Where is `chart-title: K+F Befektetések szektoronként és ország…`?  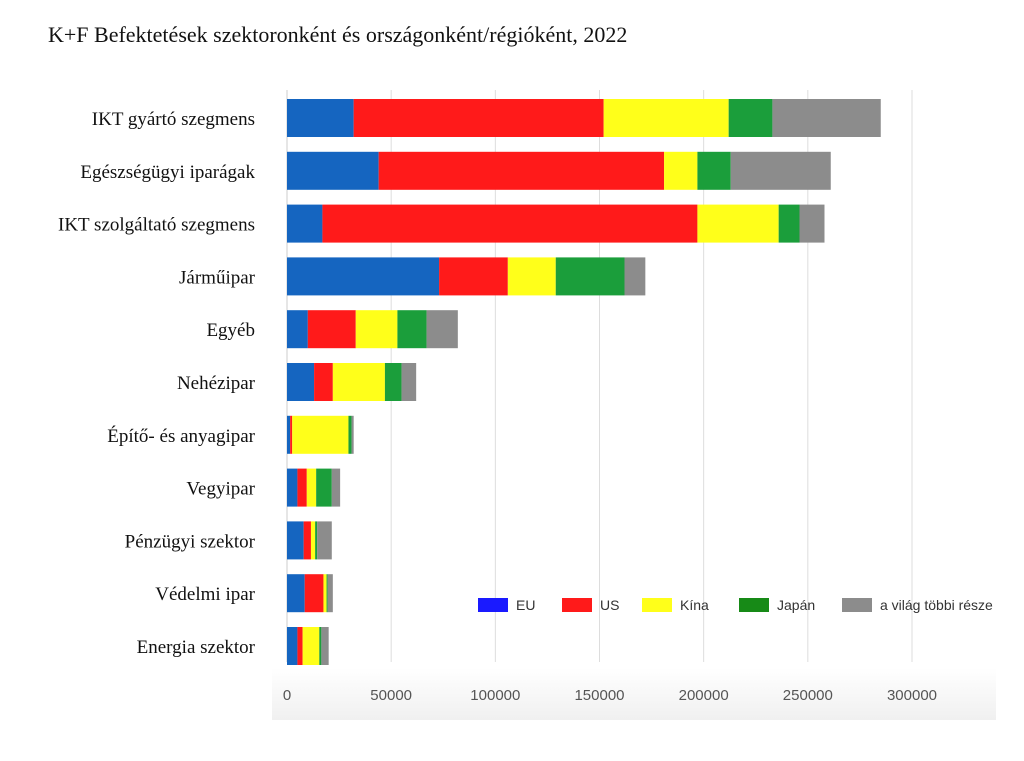 chart-title: K+F Befektetések szektoronként és ország… is located at coordinates (338, 34).